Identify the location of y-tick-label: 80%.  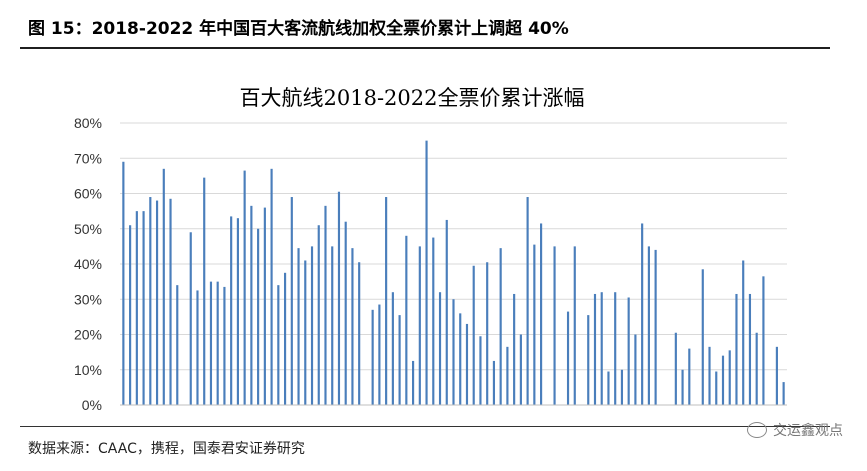
(88, 123).